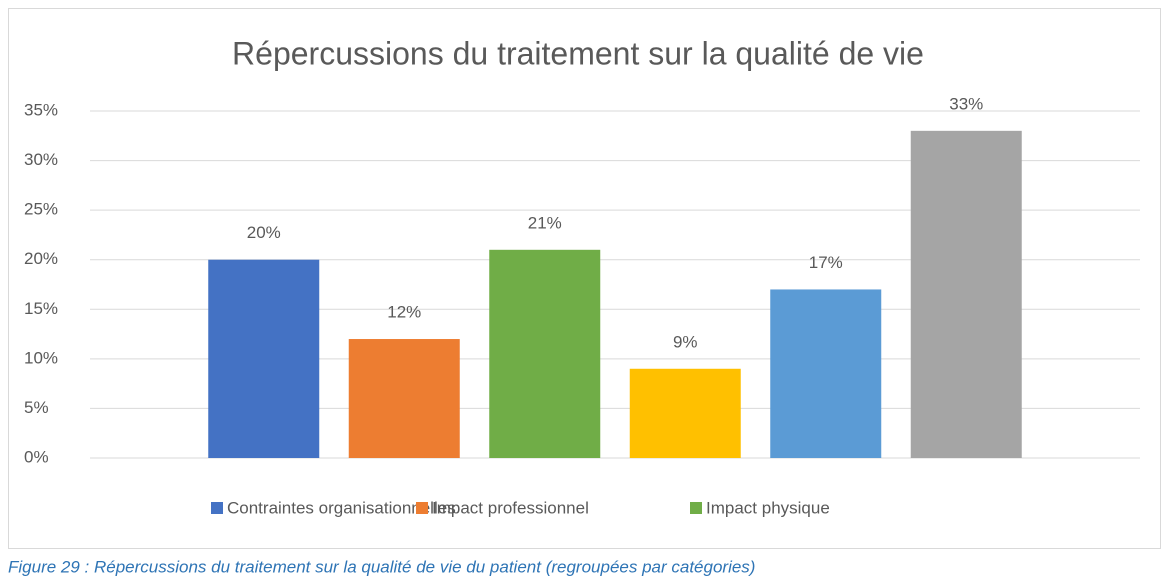 This screenshot has width=1169, height=580. What do you see at coordinates (41, 258) in the screenshot?
I see `y-tick-label: 20%` at bounding box center [41, 258].